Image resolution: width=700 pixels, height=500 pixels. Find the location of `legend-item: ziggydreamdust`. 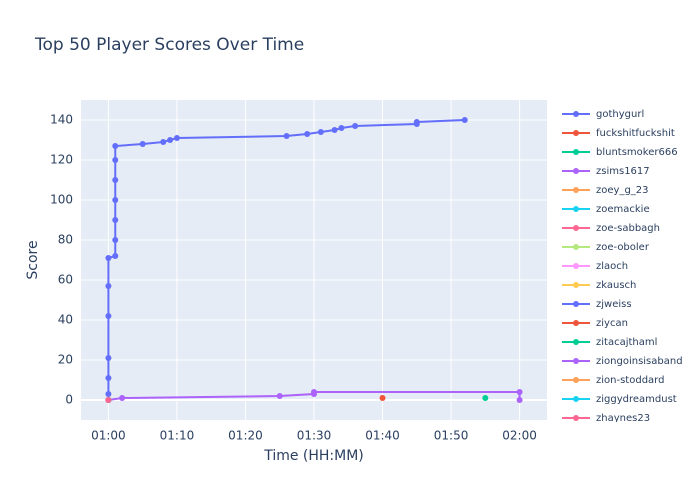

legend-item: ziggydreamdust is located at coordinates (619, 399).